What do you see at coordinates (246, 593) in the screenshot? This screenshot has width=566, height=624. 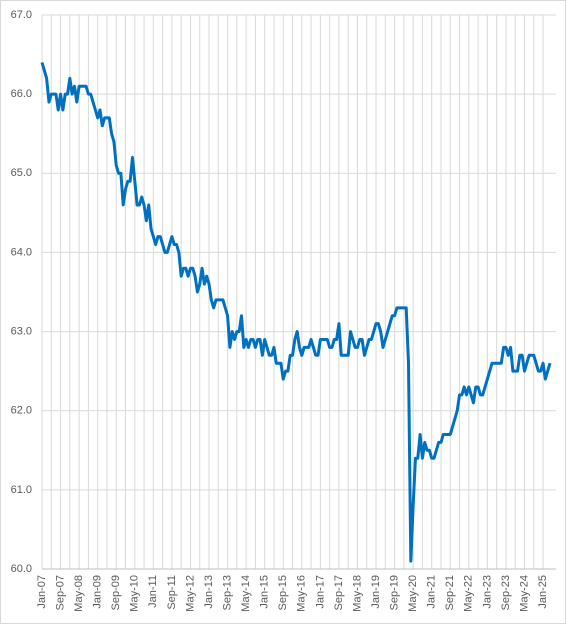 I see `x-tick-label: May-14` at bounding box center [246, 593].